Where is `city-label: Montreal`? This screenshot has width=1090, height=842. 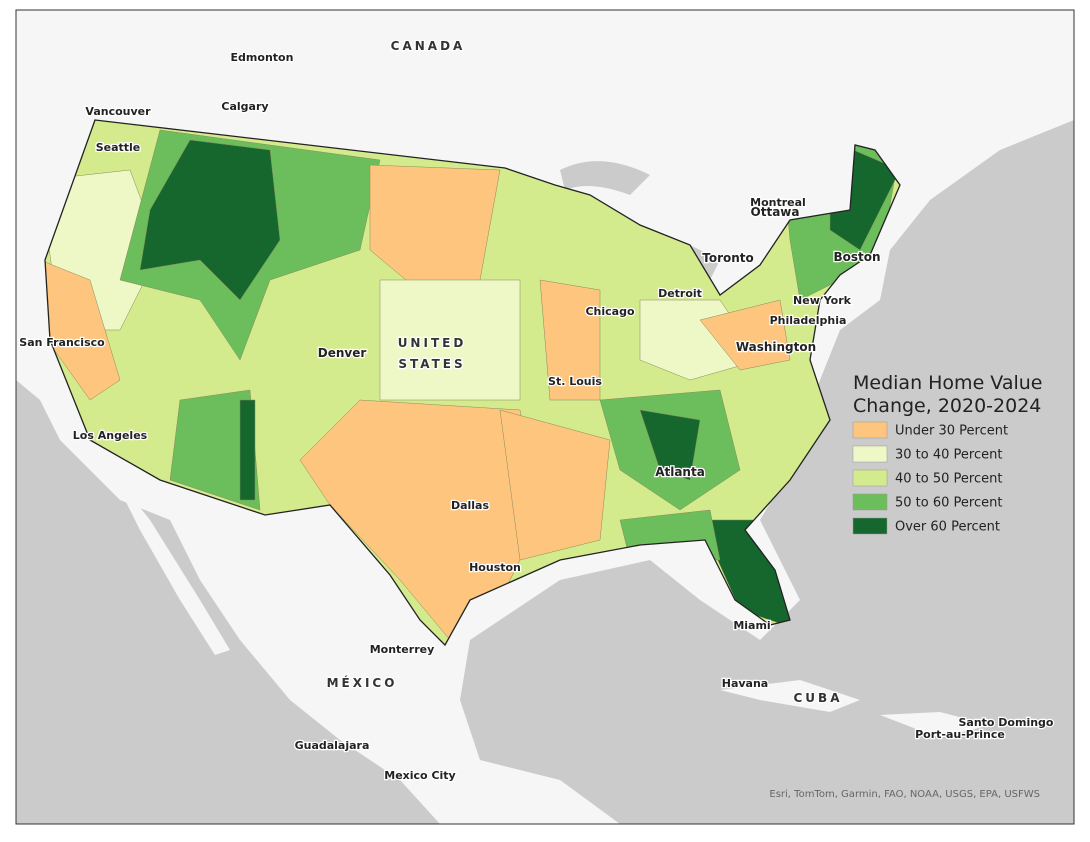
city-label: Montreal is located at coordinates (778, 202).